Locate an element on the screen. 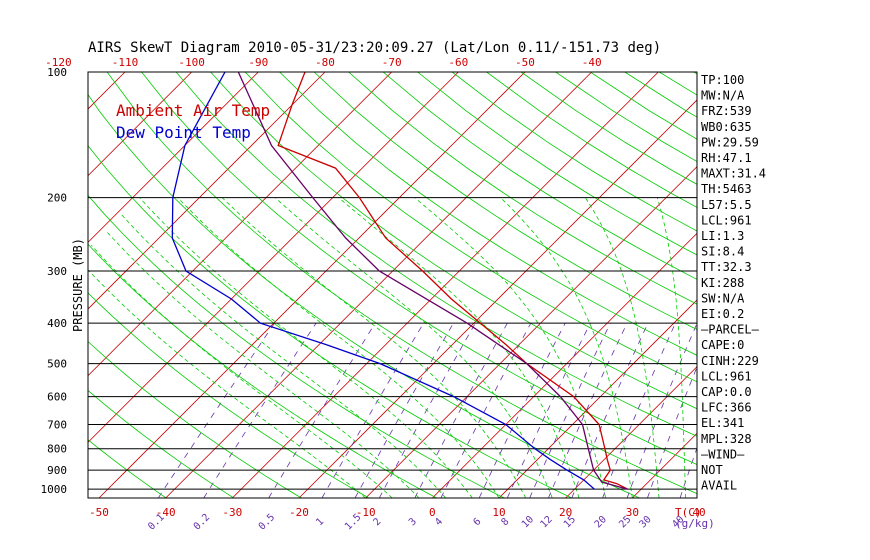 Image resolution: width=870 pixels, height=560 pixels. index-ki-288: KI:288 is located at coordinates (722, 283).